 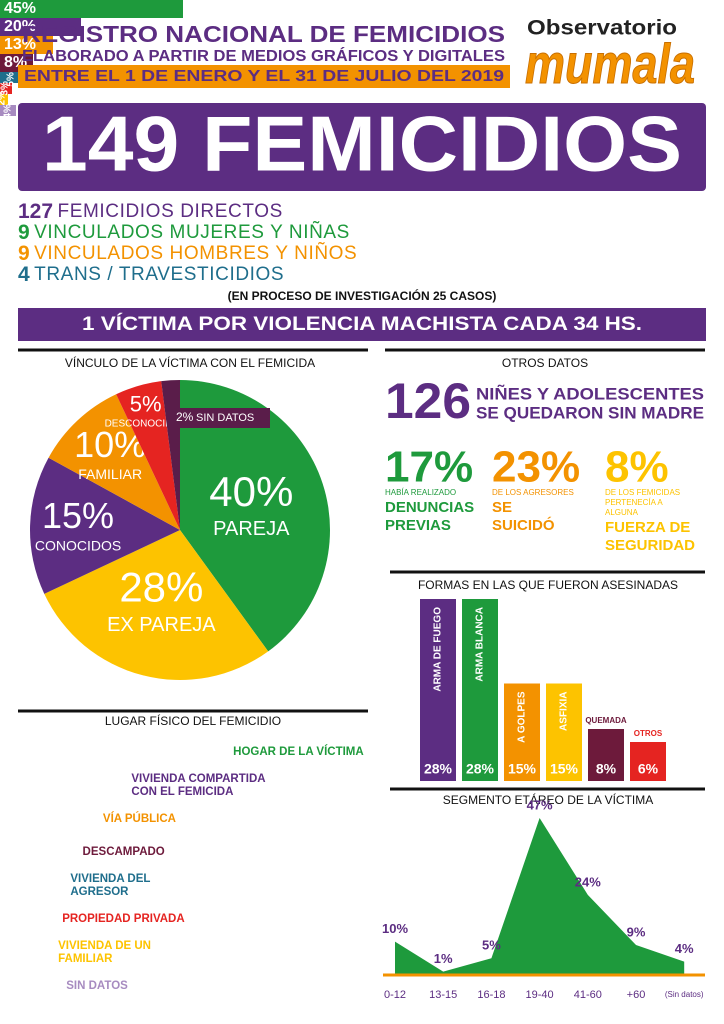 What do you see at coordinates (622, 512) in the screenshot?
I see `stat-caption: ALGUNA` at bounding box center [622, 512].